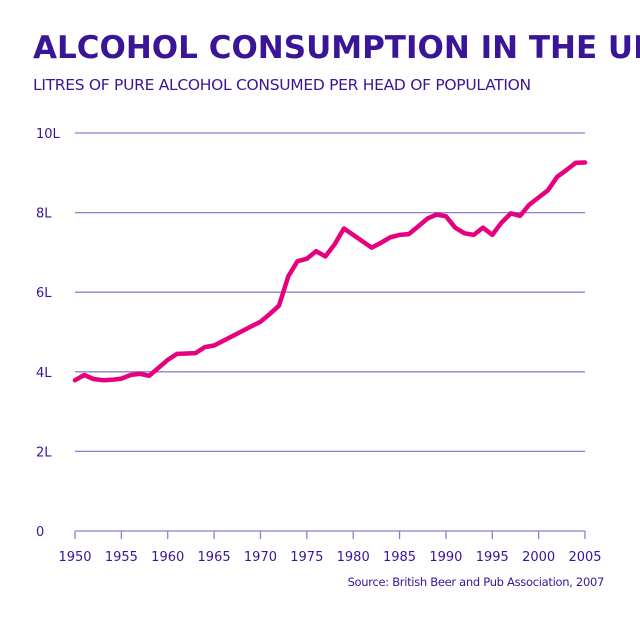  Describe the element at coordinates (306, 557) in the screenshot. I see `x-tick-label: 1975` at that location.